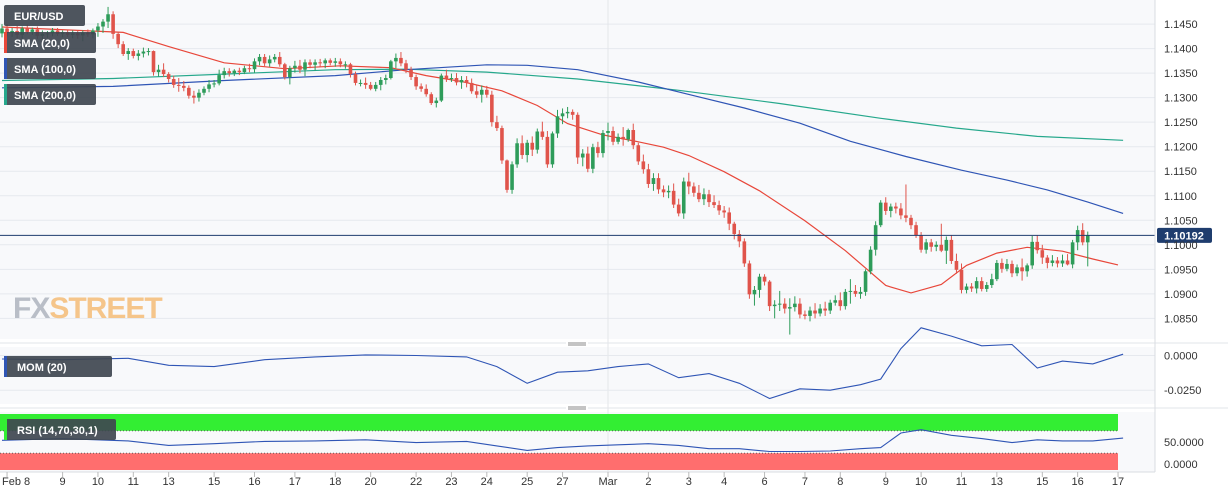 This screenshot has height=492, width=1228. Describe the element at coordinates (60, 429) in the screenshot. I see `rsi-label: RSI (14,70,30,1)` at that location.